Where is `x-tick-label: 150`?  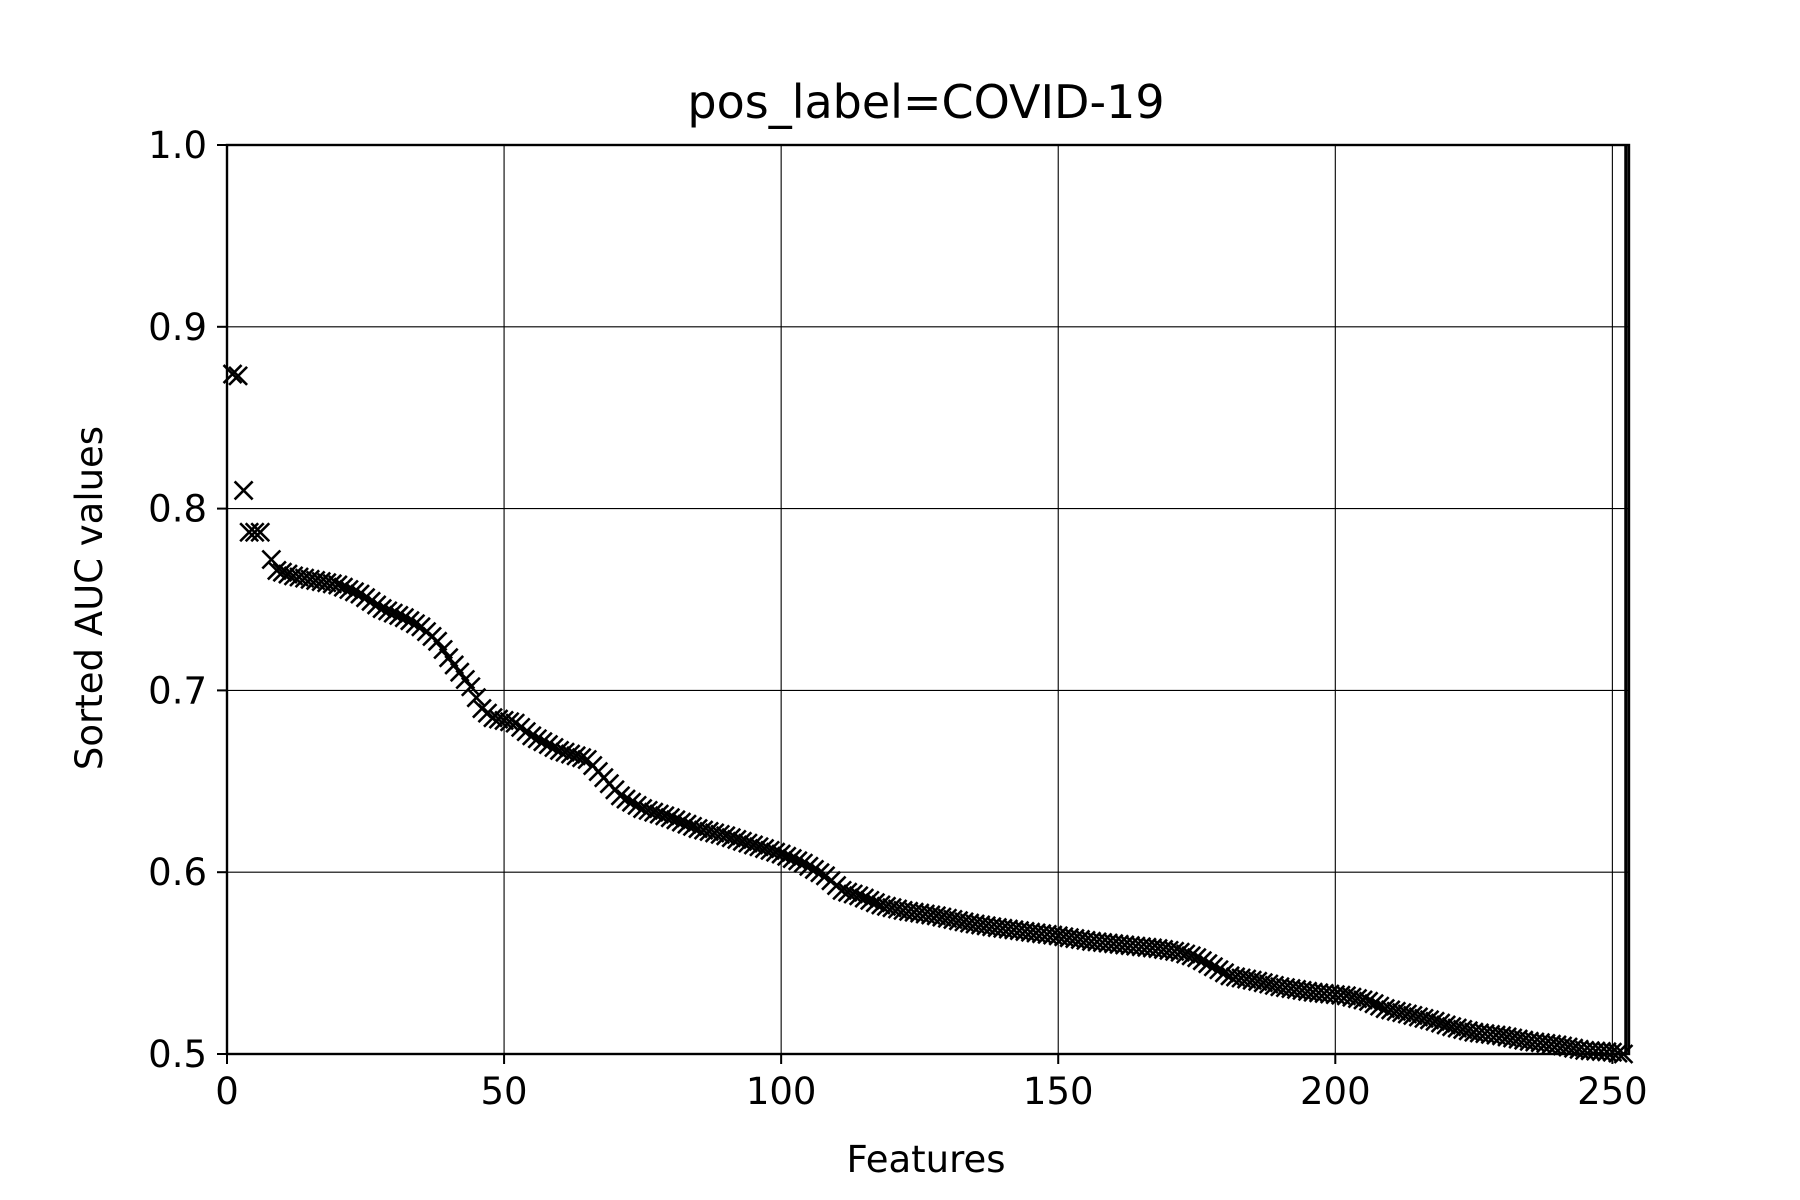 x-tick-label: 150 is located at coordinates (1058, 1091).